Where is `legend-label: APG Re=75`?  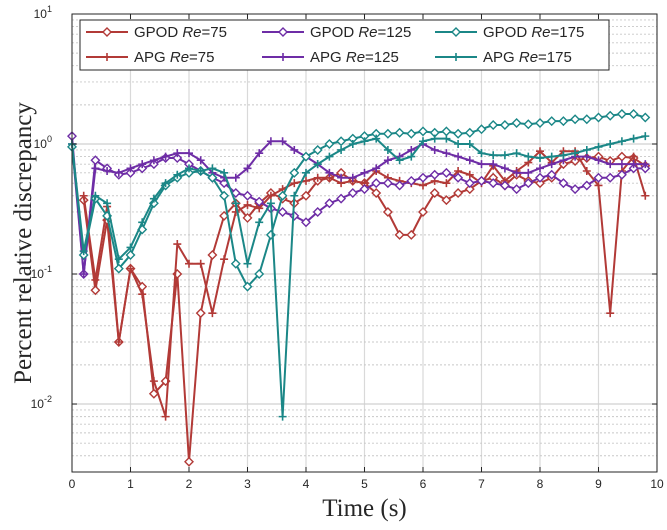
legend-label: APG Re=75 is located at coordinates (174, 57).